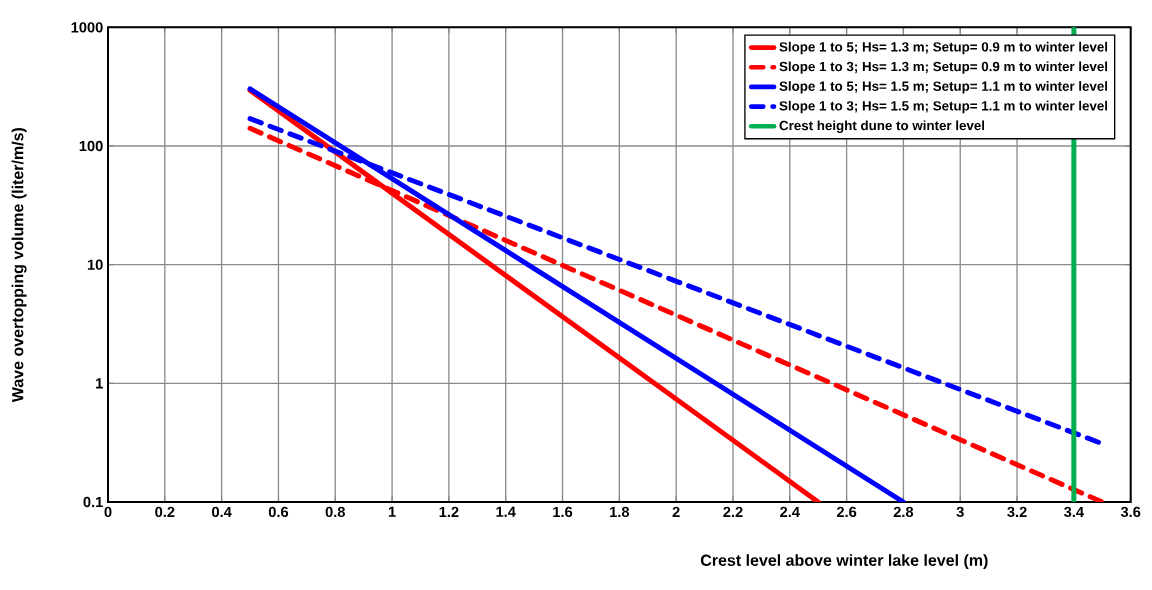  Describe the element at coordinates (846, 512) in the screenshot. I see `x-tick-label: 2.6` at that location.